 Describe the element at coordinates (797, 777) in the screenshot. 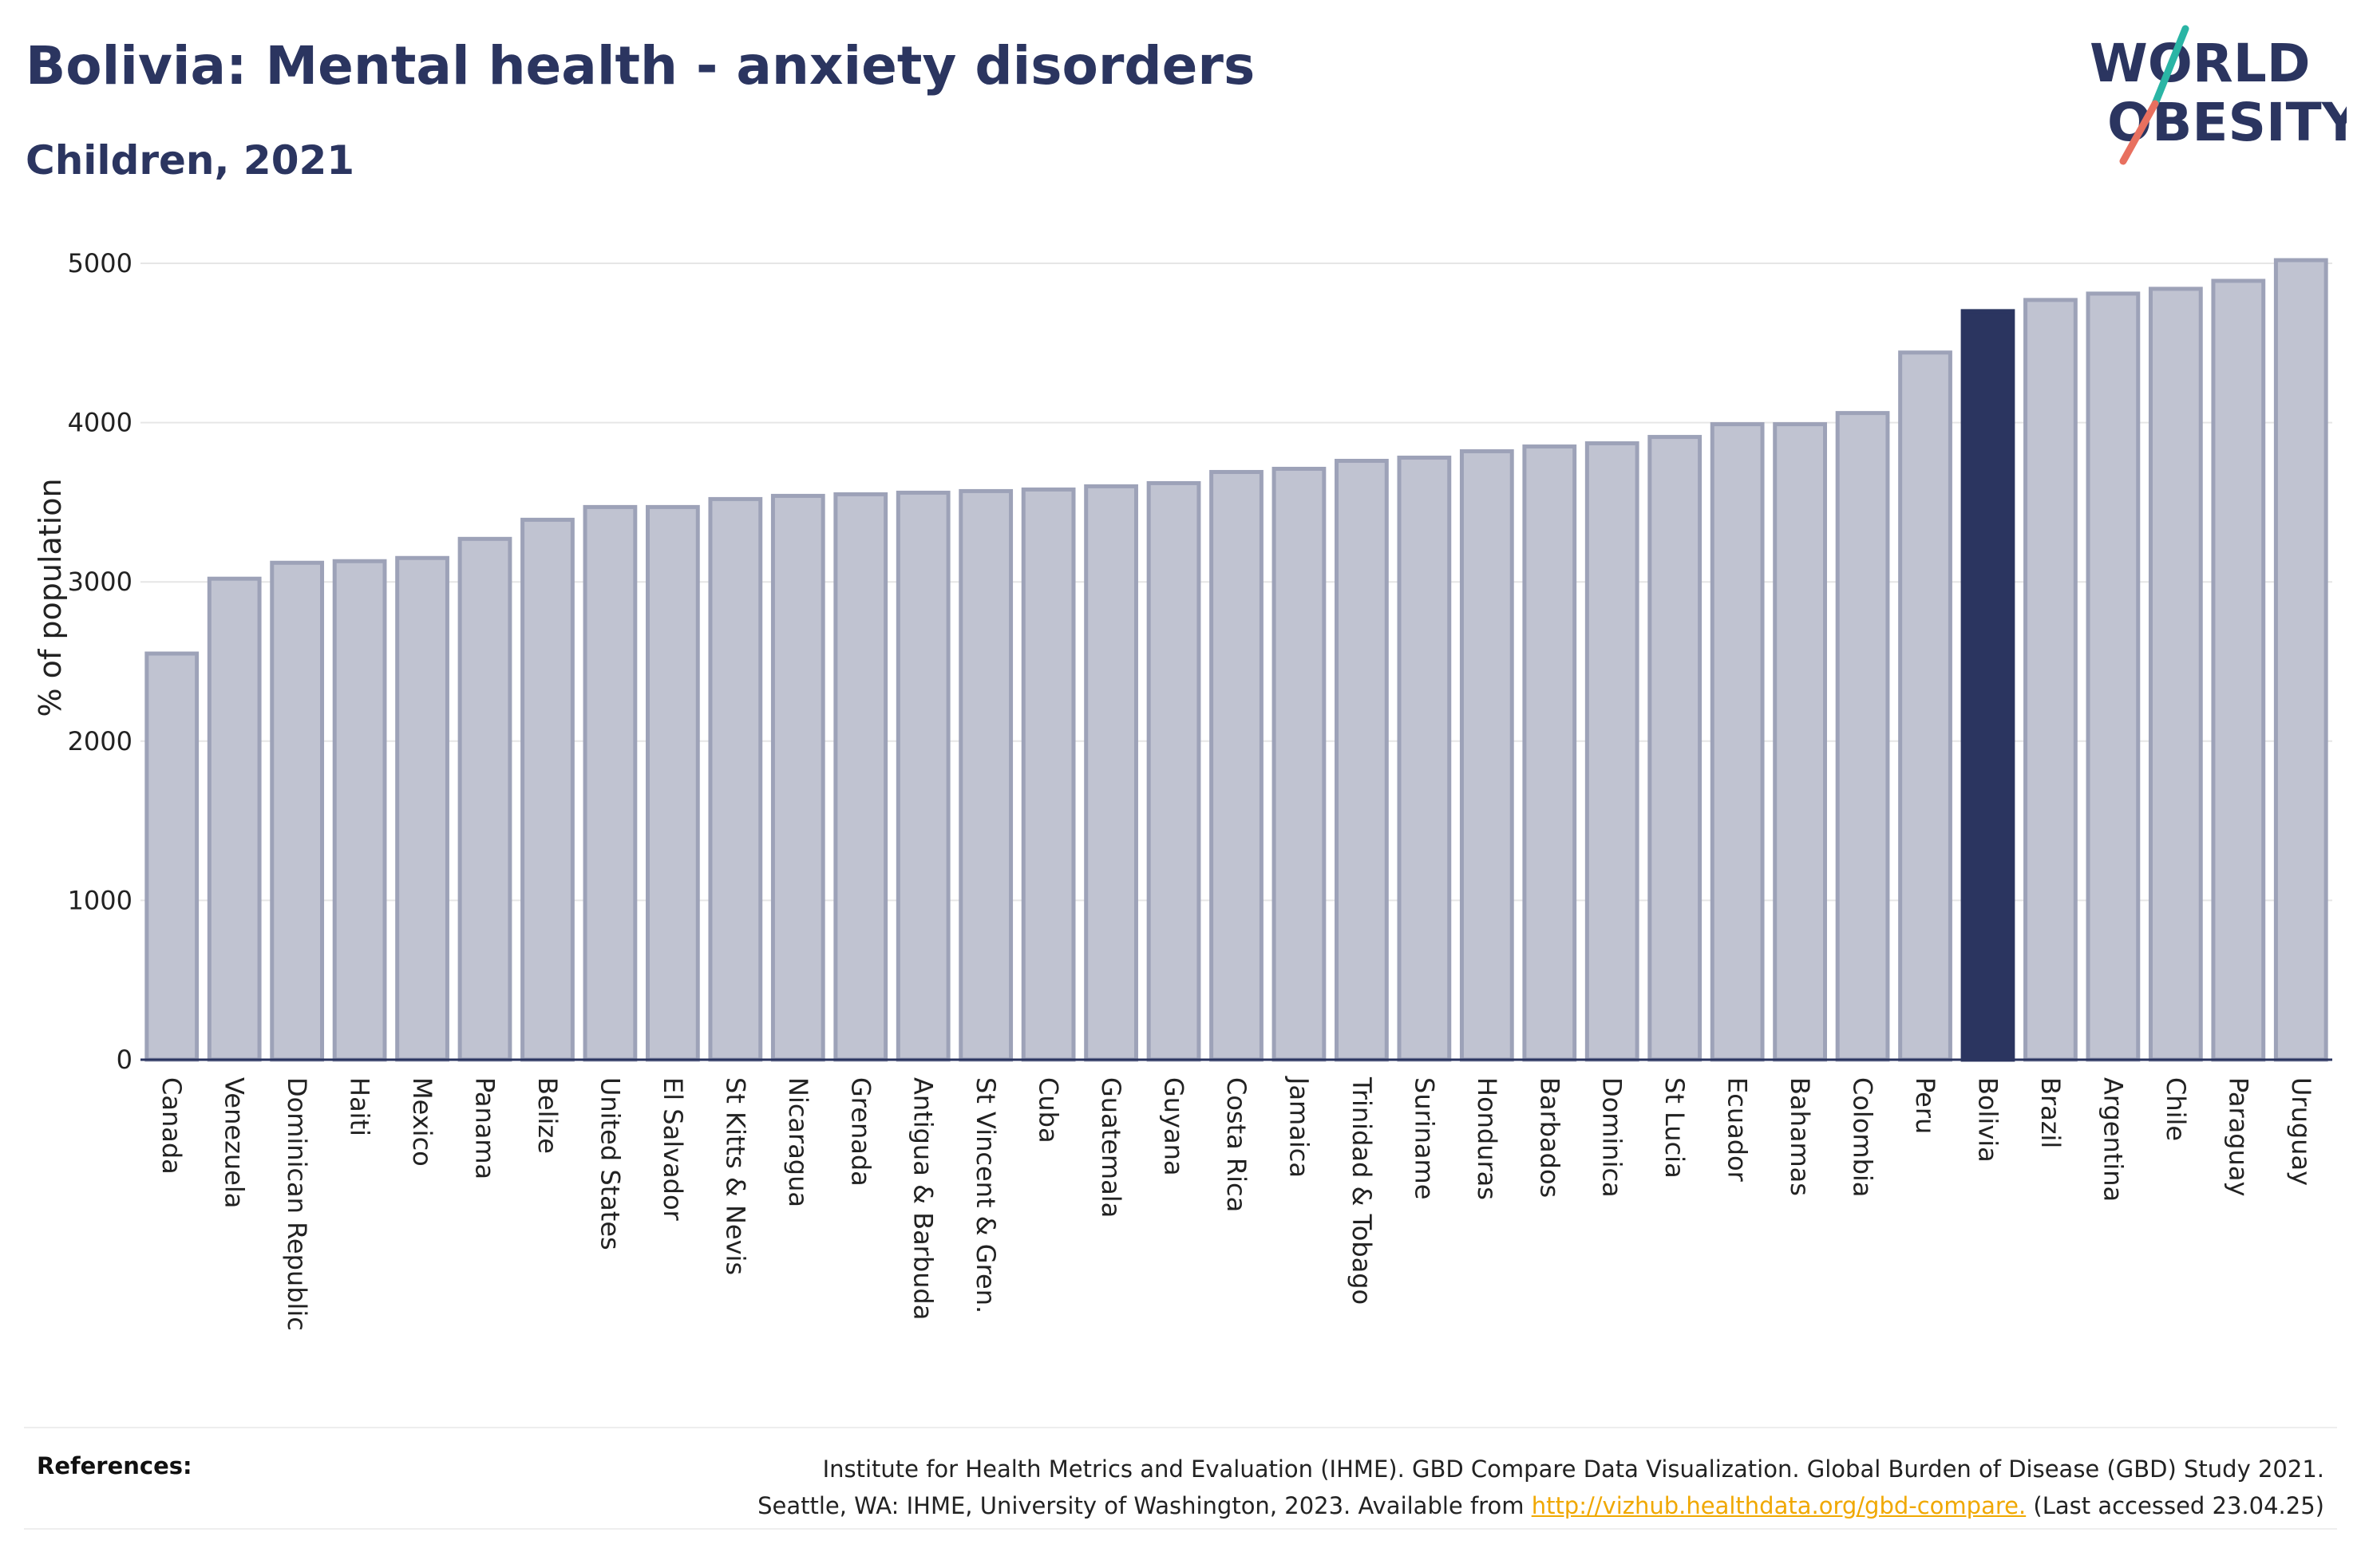

I see `bar-nicaragua` at that location.